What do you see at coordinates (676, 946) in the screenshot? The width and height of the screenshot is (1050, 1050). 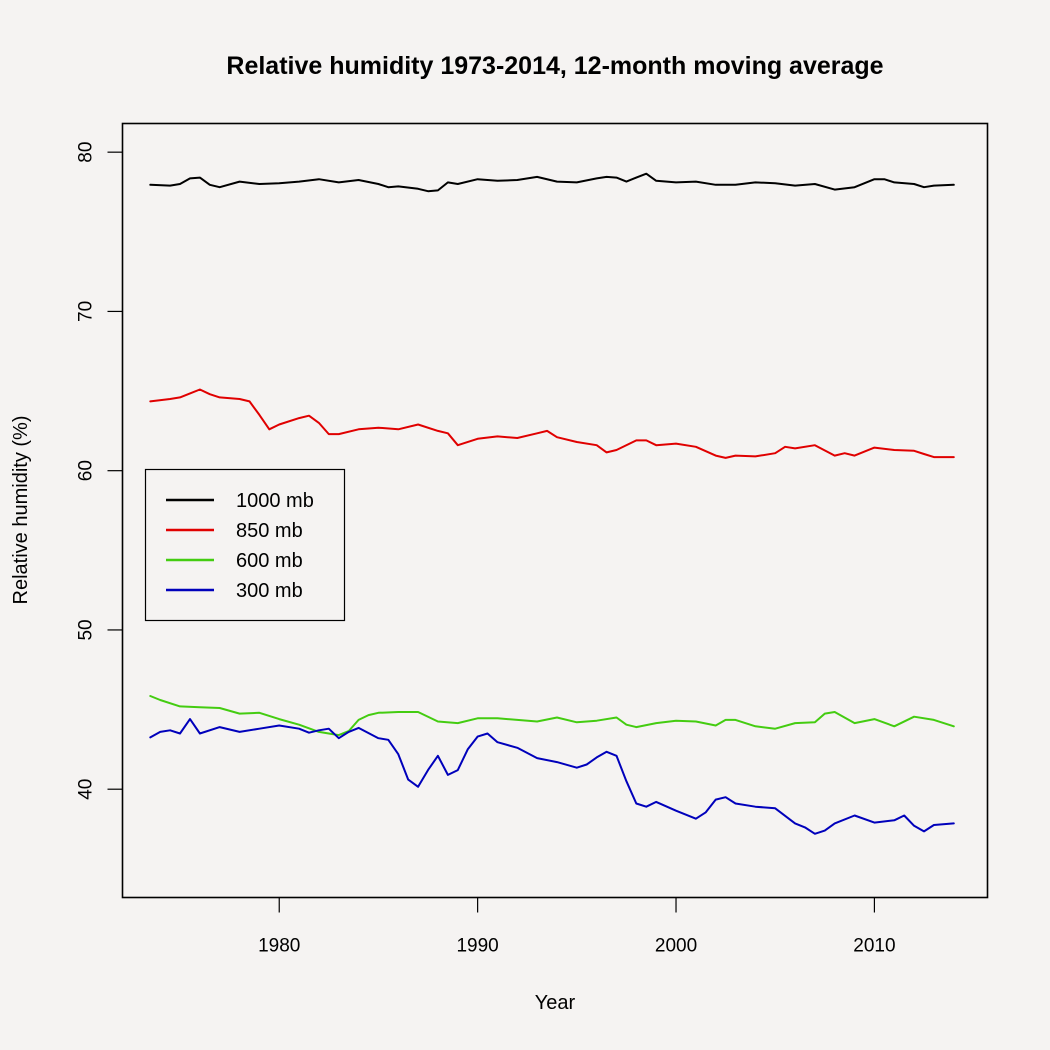 I see `x-tick-label: 2000` at bounding box center [676, 946].